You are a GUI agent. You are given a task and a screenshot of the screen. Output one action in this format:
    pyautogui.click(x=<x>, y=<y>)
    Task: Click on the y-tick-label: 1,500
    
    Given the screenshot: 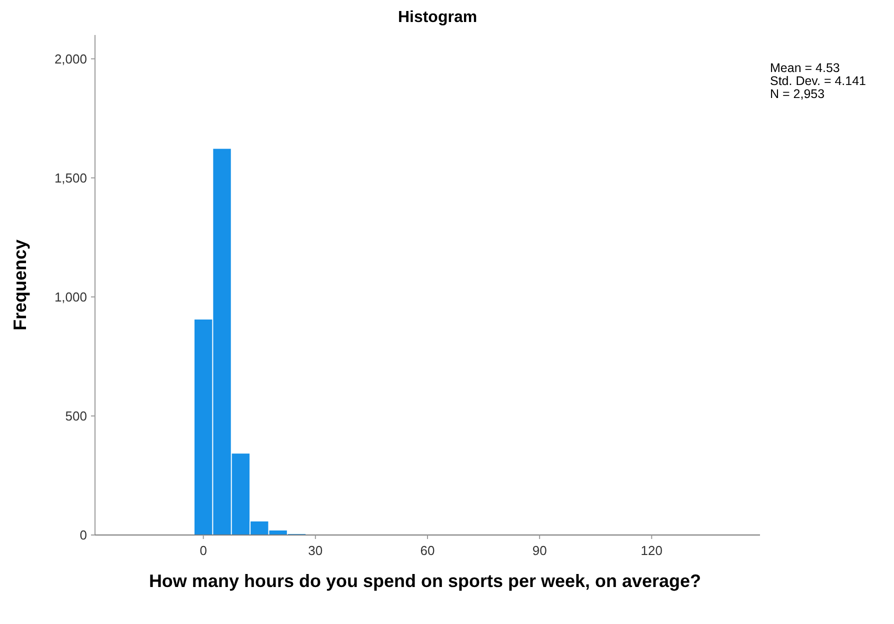 What is the action you would take?
    pyautogui.click(x=70, y=178)
    